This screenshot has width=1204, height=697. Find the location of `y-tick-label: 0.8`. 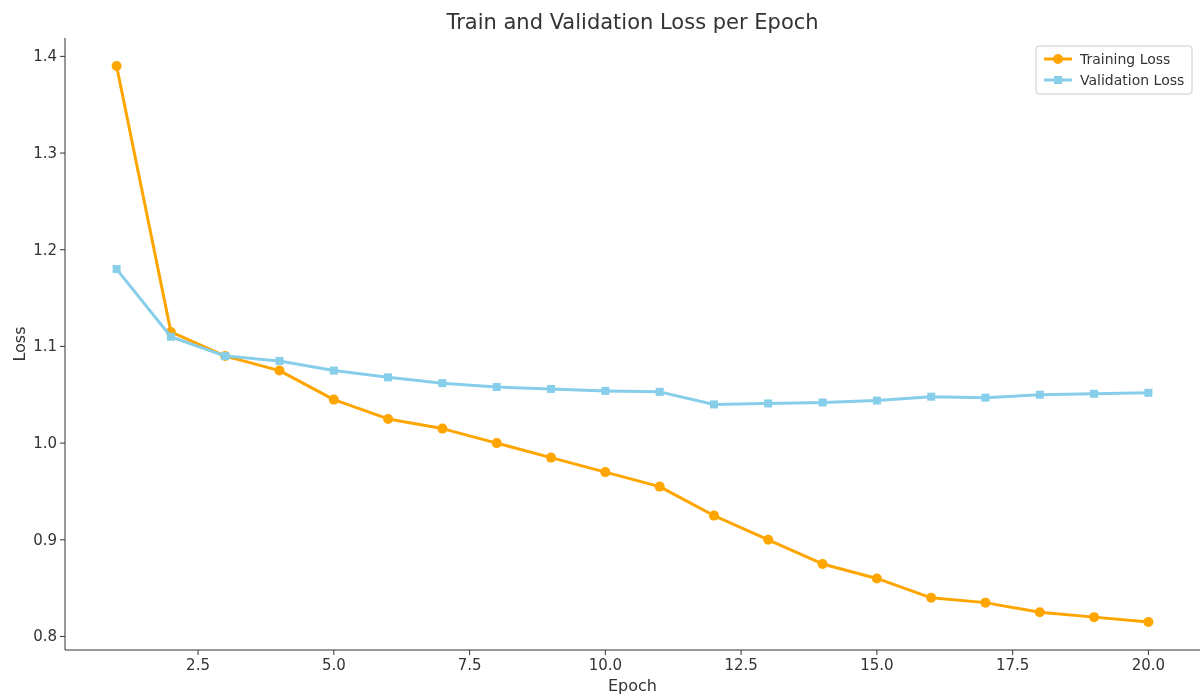

y-tick-label: 0.8 is located at coordinates (45, 636).